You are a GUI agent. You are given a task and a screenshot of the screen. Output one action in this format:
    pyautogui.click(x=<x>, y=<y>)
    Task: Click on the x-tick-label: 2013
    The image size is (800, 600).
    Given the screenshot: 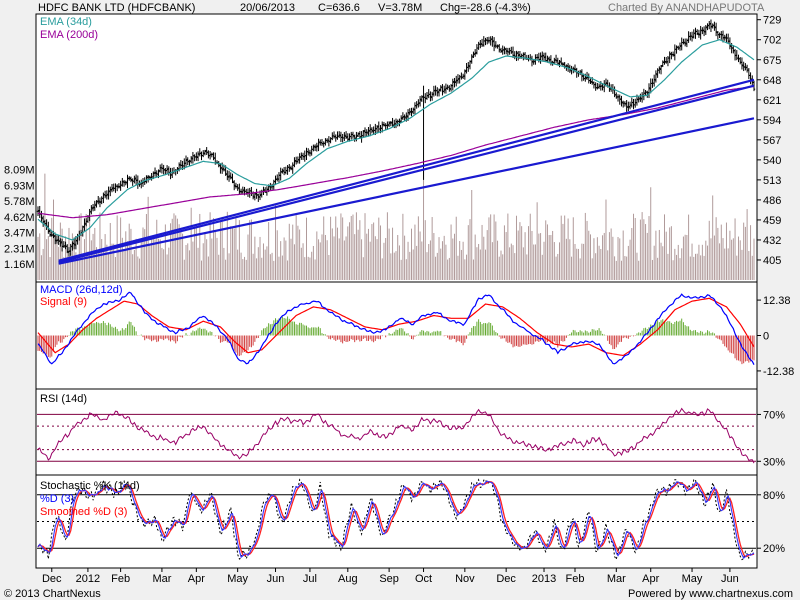 What is the action you would take?
    pyautogui.click(x=544, y=579)
    